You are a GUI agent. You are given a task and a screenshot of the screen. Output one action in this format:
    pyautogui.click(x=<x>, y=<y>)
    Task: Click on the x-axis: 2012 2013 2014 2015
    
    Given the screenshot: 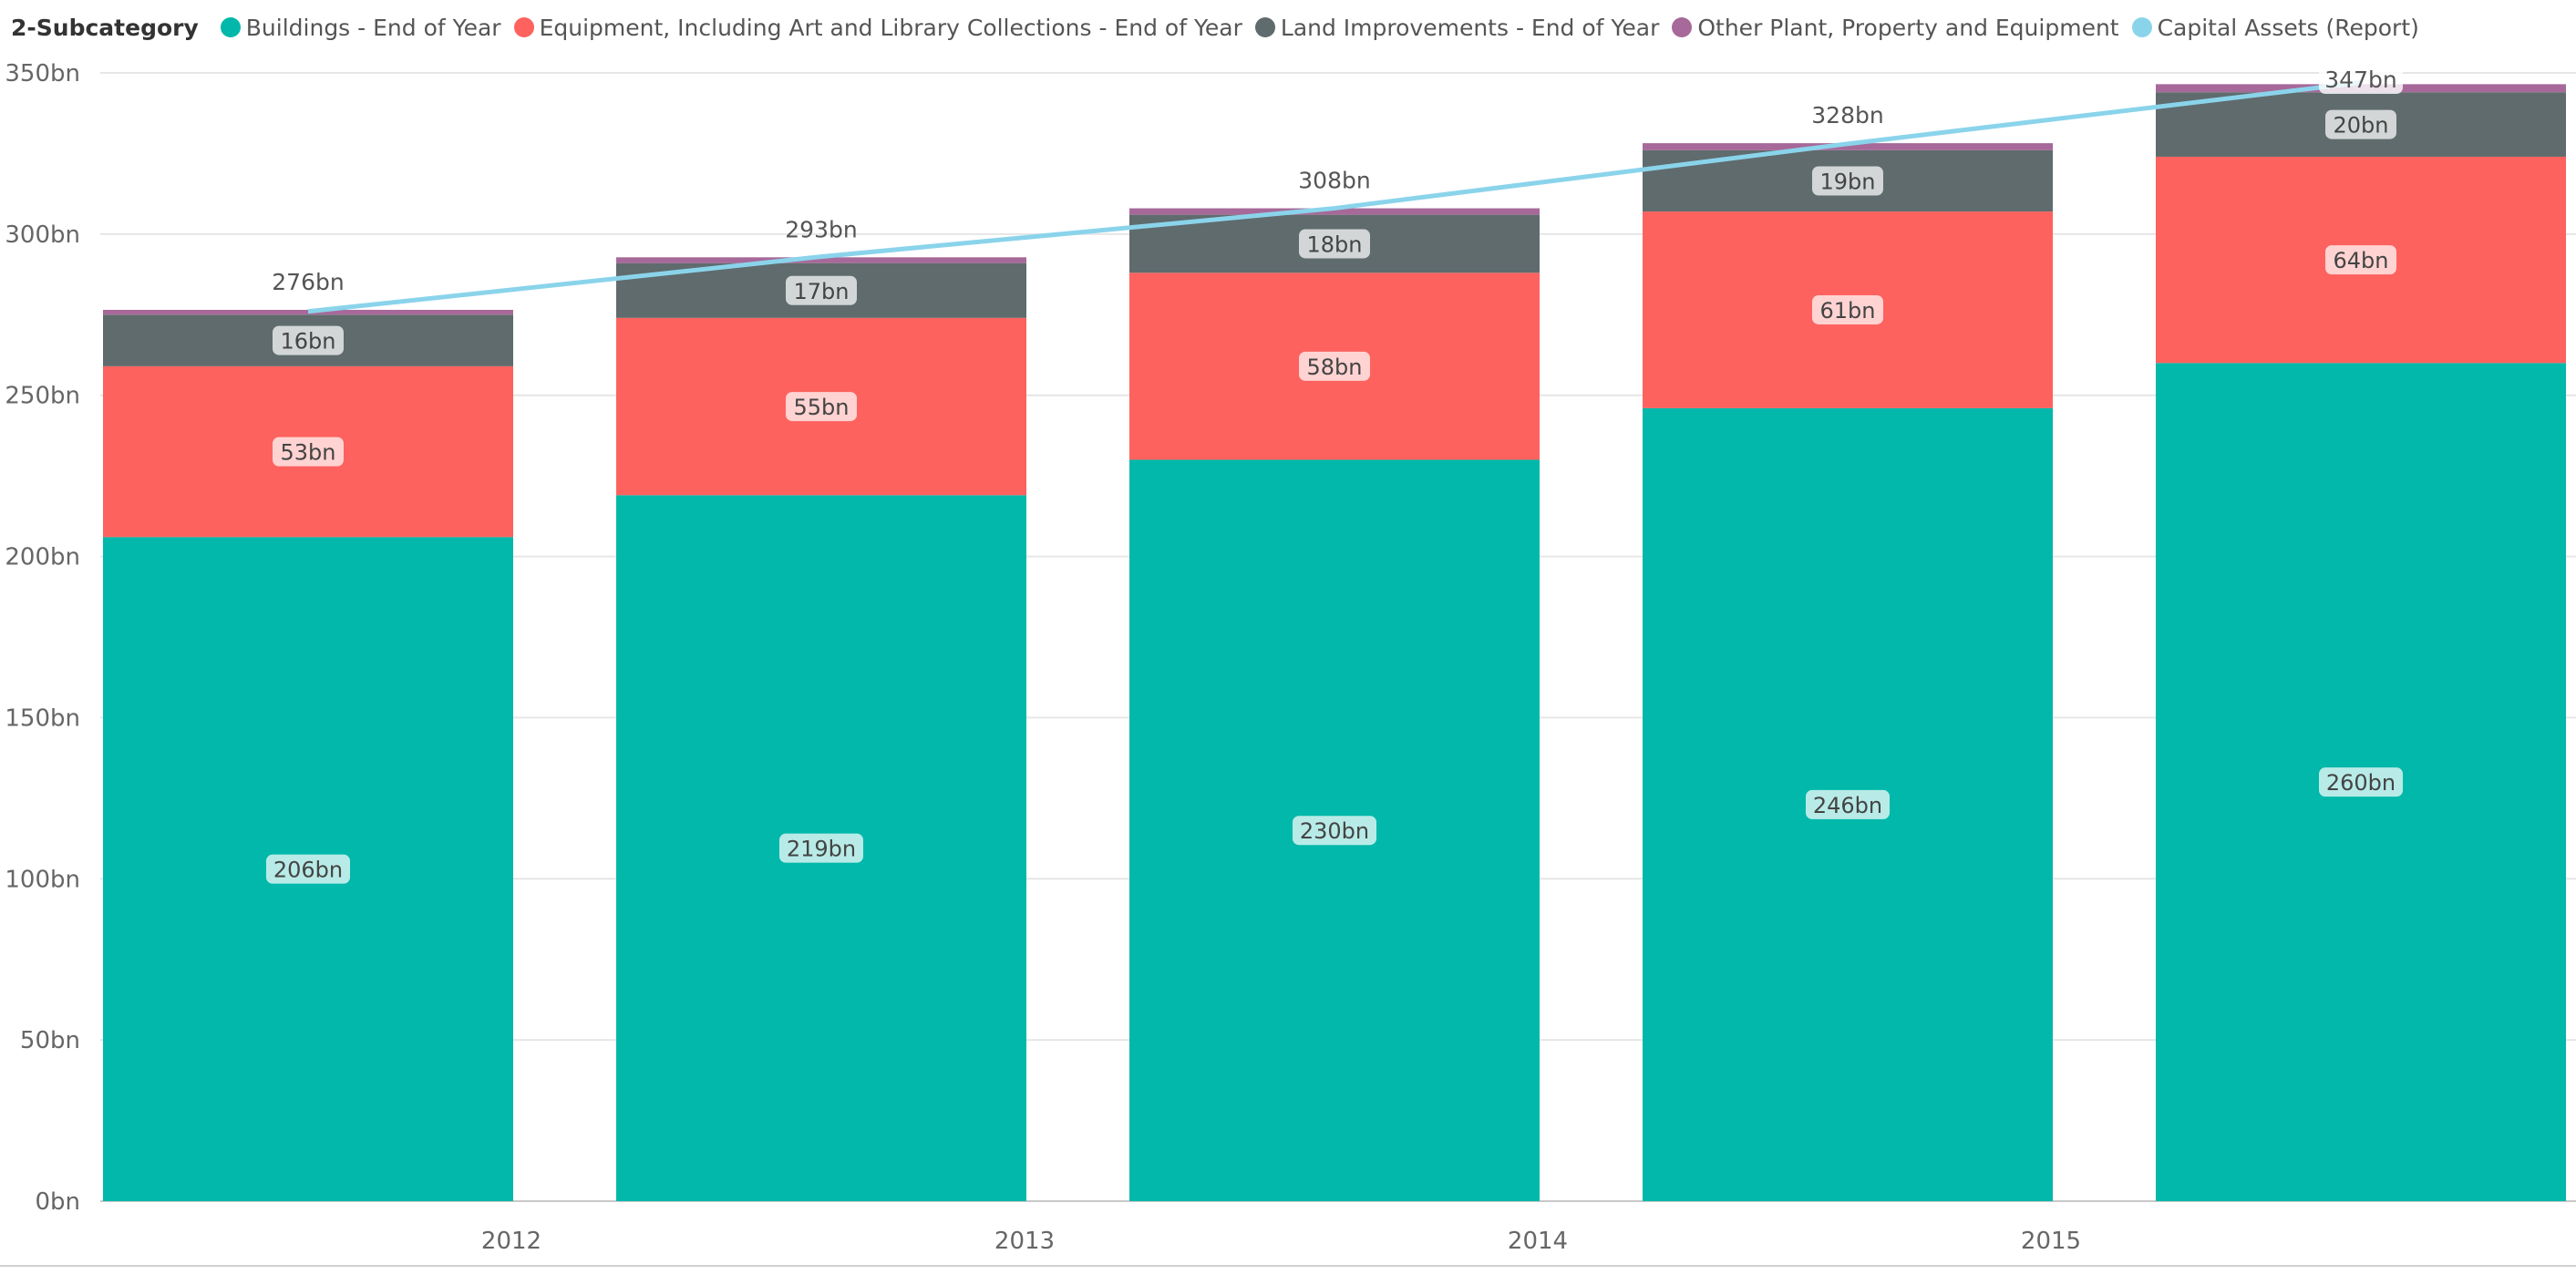 What is the action you would take?
    pyautogui.click(x=1288, y=1248)
    